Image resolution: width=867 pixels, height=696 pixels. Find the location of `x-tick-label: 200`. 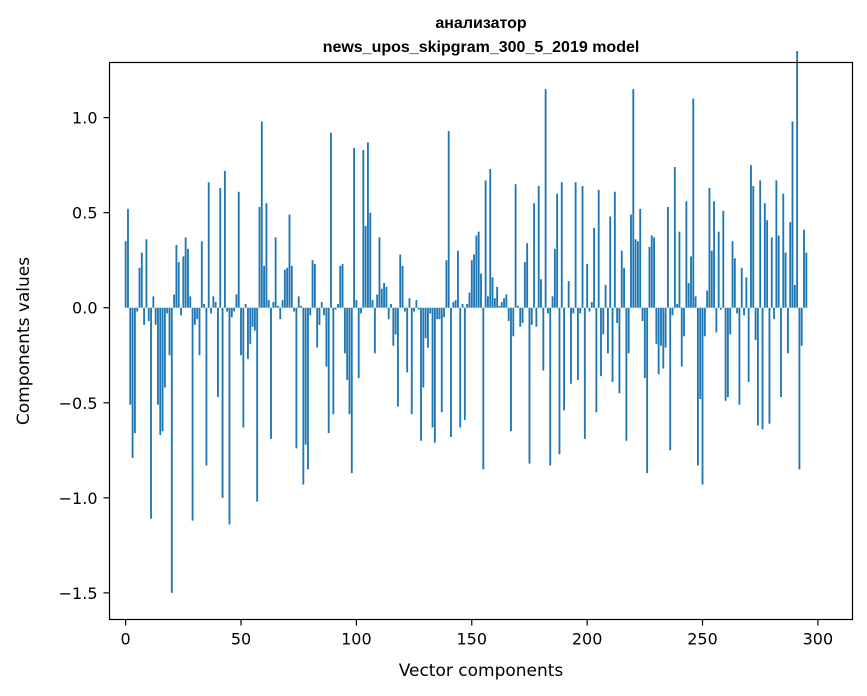

x-tick-label: 200 is located at coordinates (587, 639).